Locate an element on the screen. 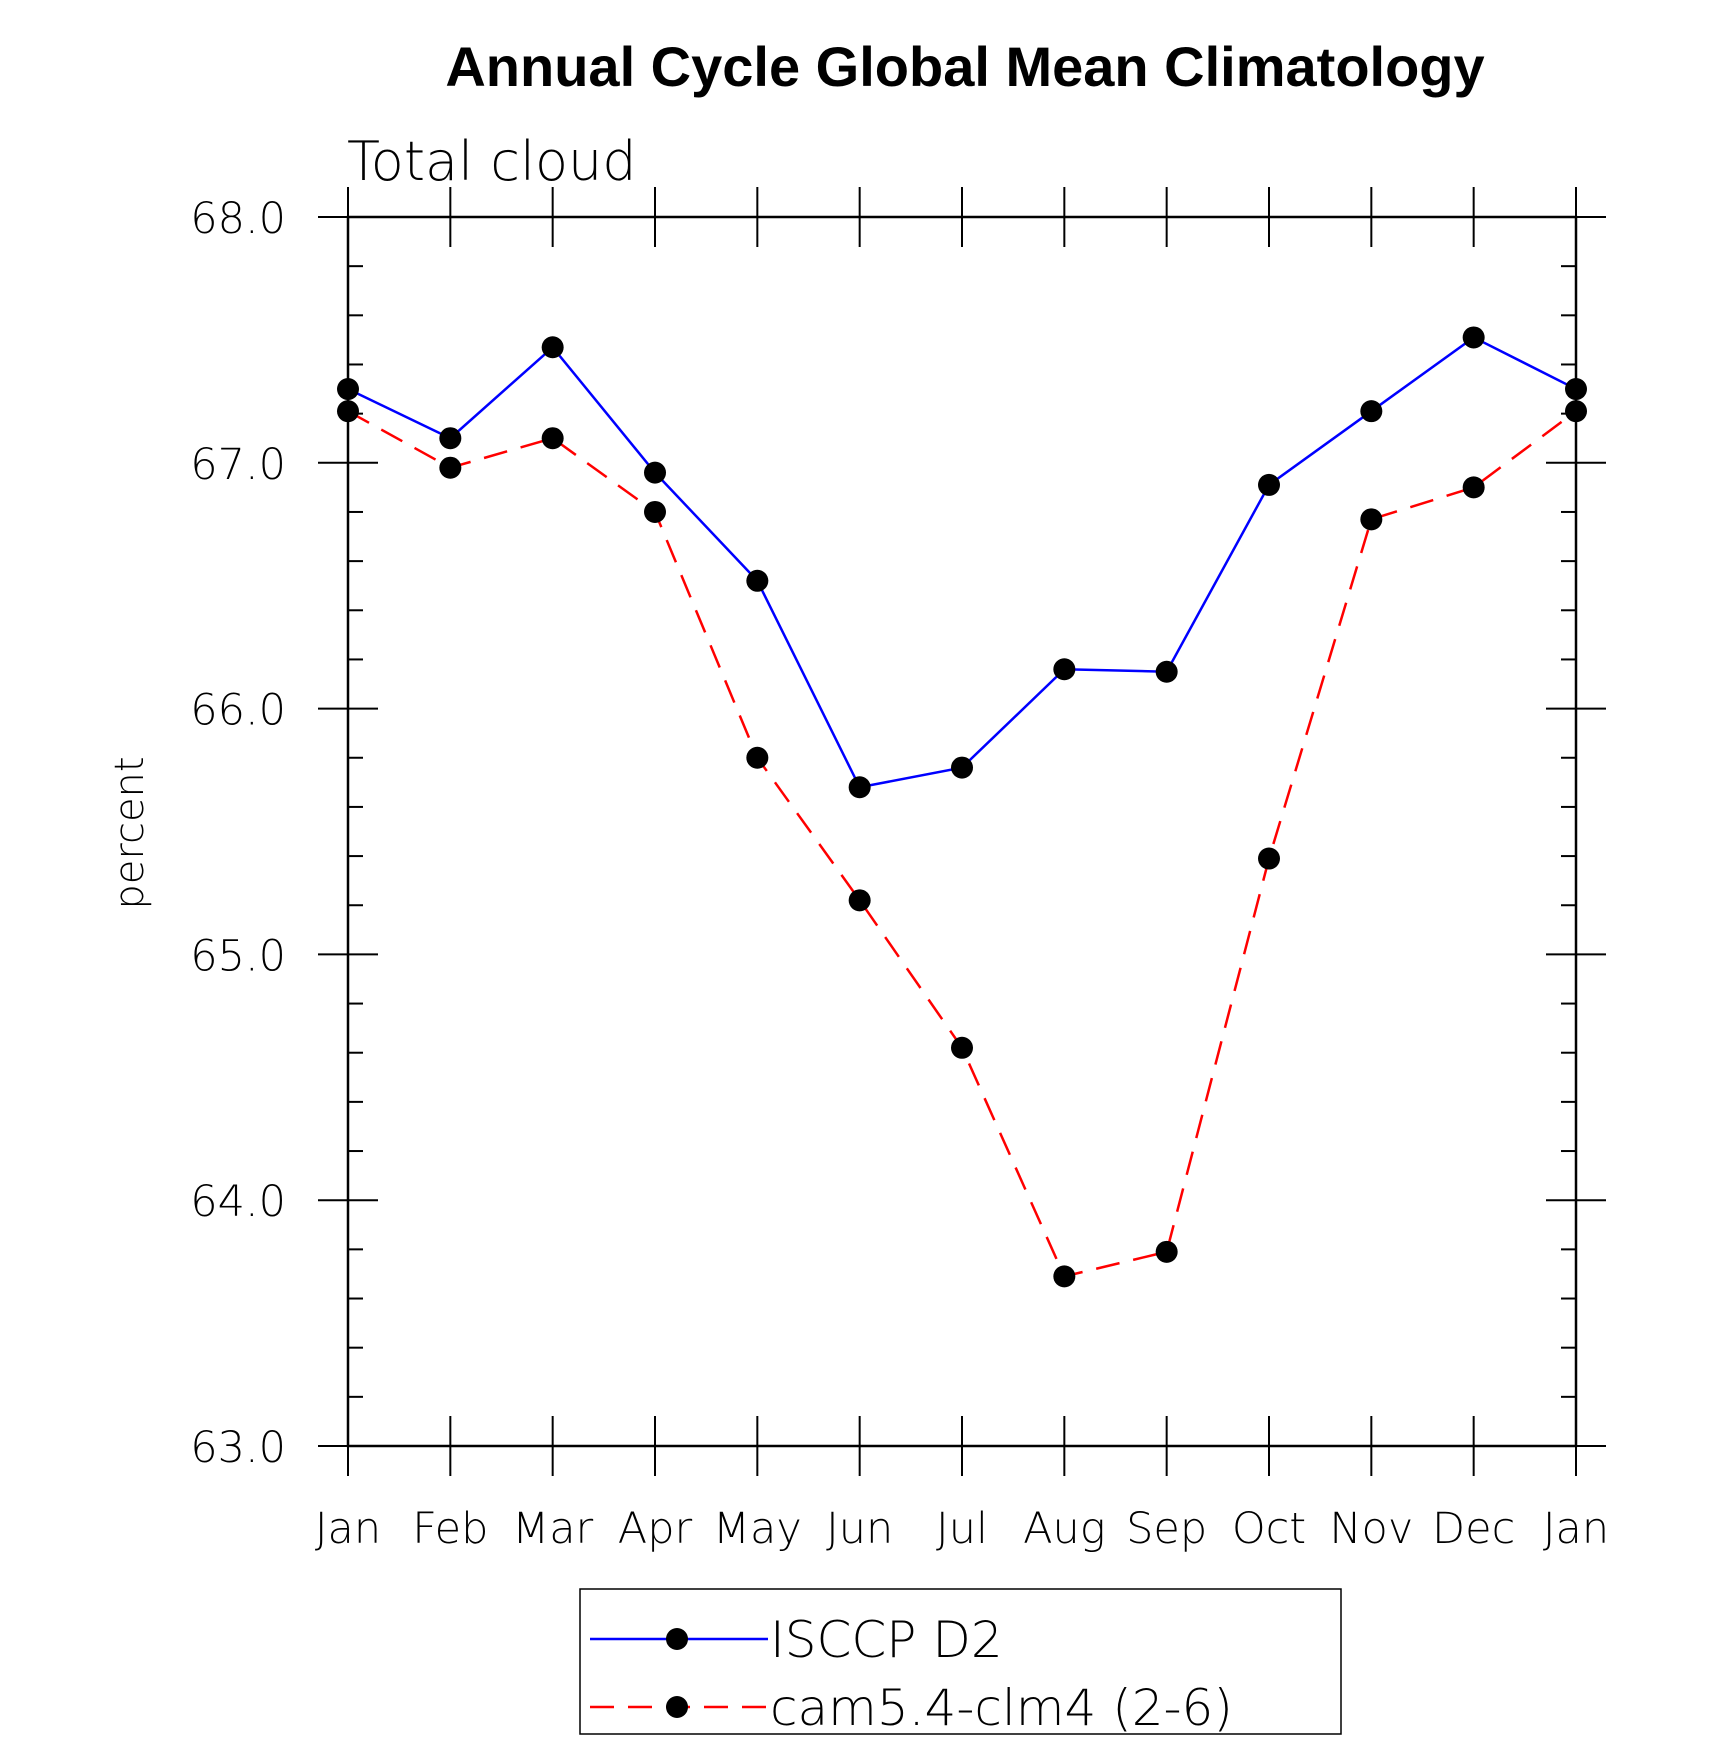 This screenshot has width=1710, height=1751. x-tick-label: Mar is located at coordinates (552, 1529).